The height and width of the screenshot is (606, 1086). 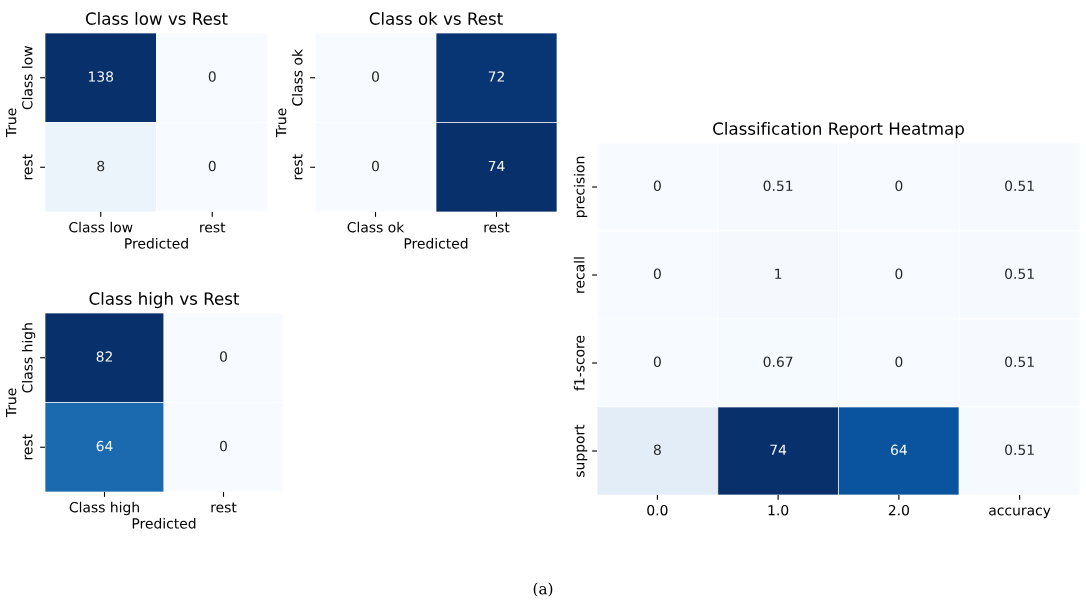 What do you see at coordinates (580, 187) in the screenshot?
I see `y-tick-label: precision` at bounding box center [580, 187].